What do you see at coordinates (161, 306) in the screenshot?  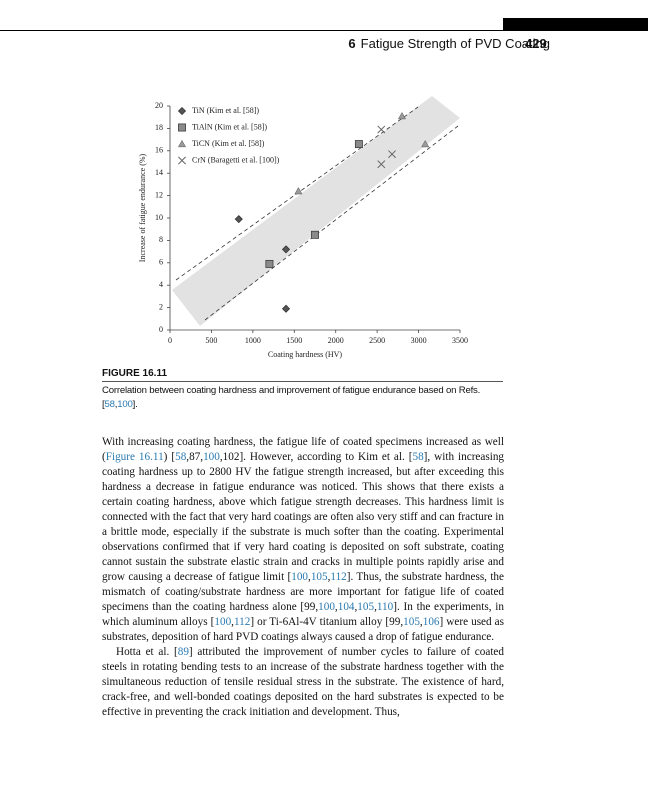 I see `y-tick-label: 2` at bounding box center [161, 306].